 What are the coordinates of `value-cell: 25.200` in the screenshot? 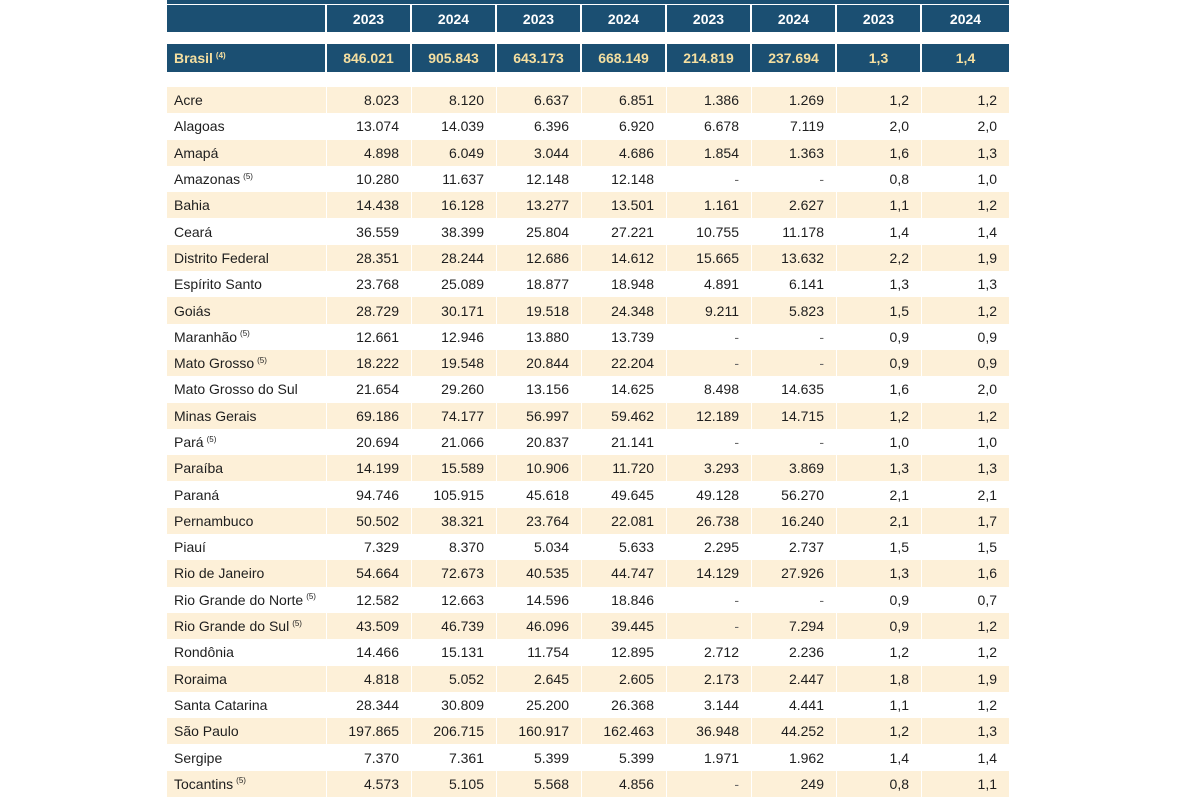 It's located at (539, 705).